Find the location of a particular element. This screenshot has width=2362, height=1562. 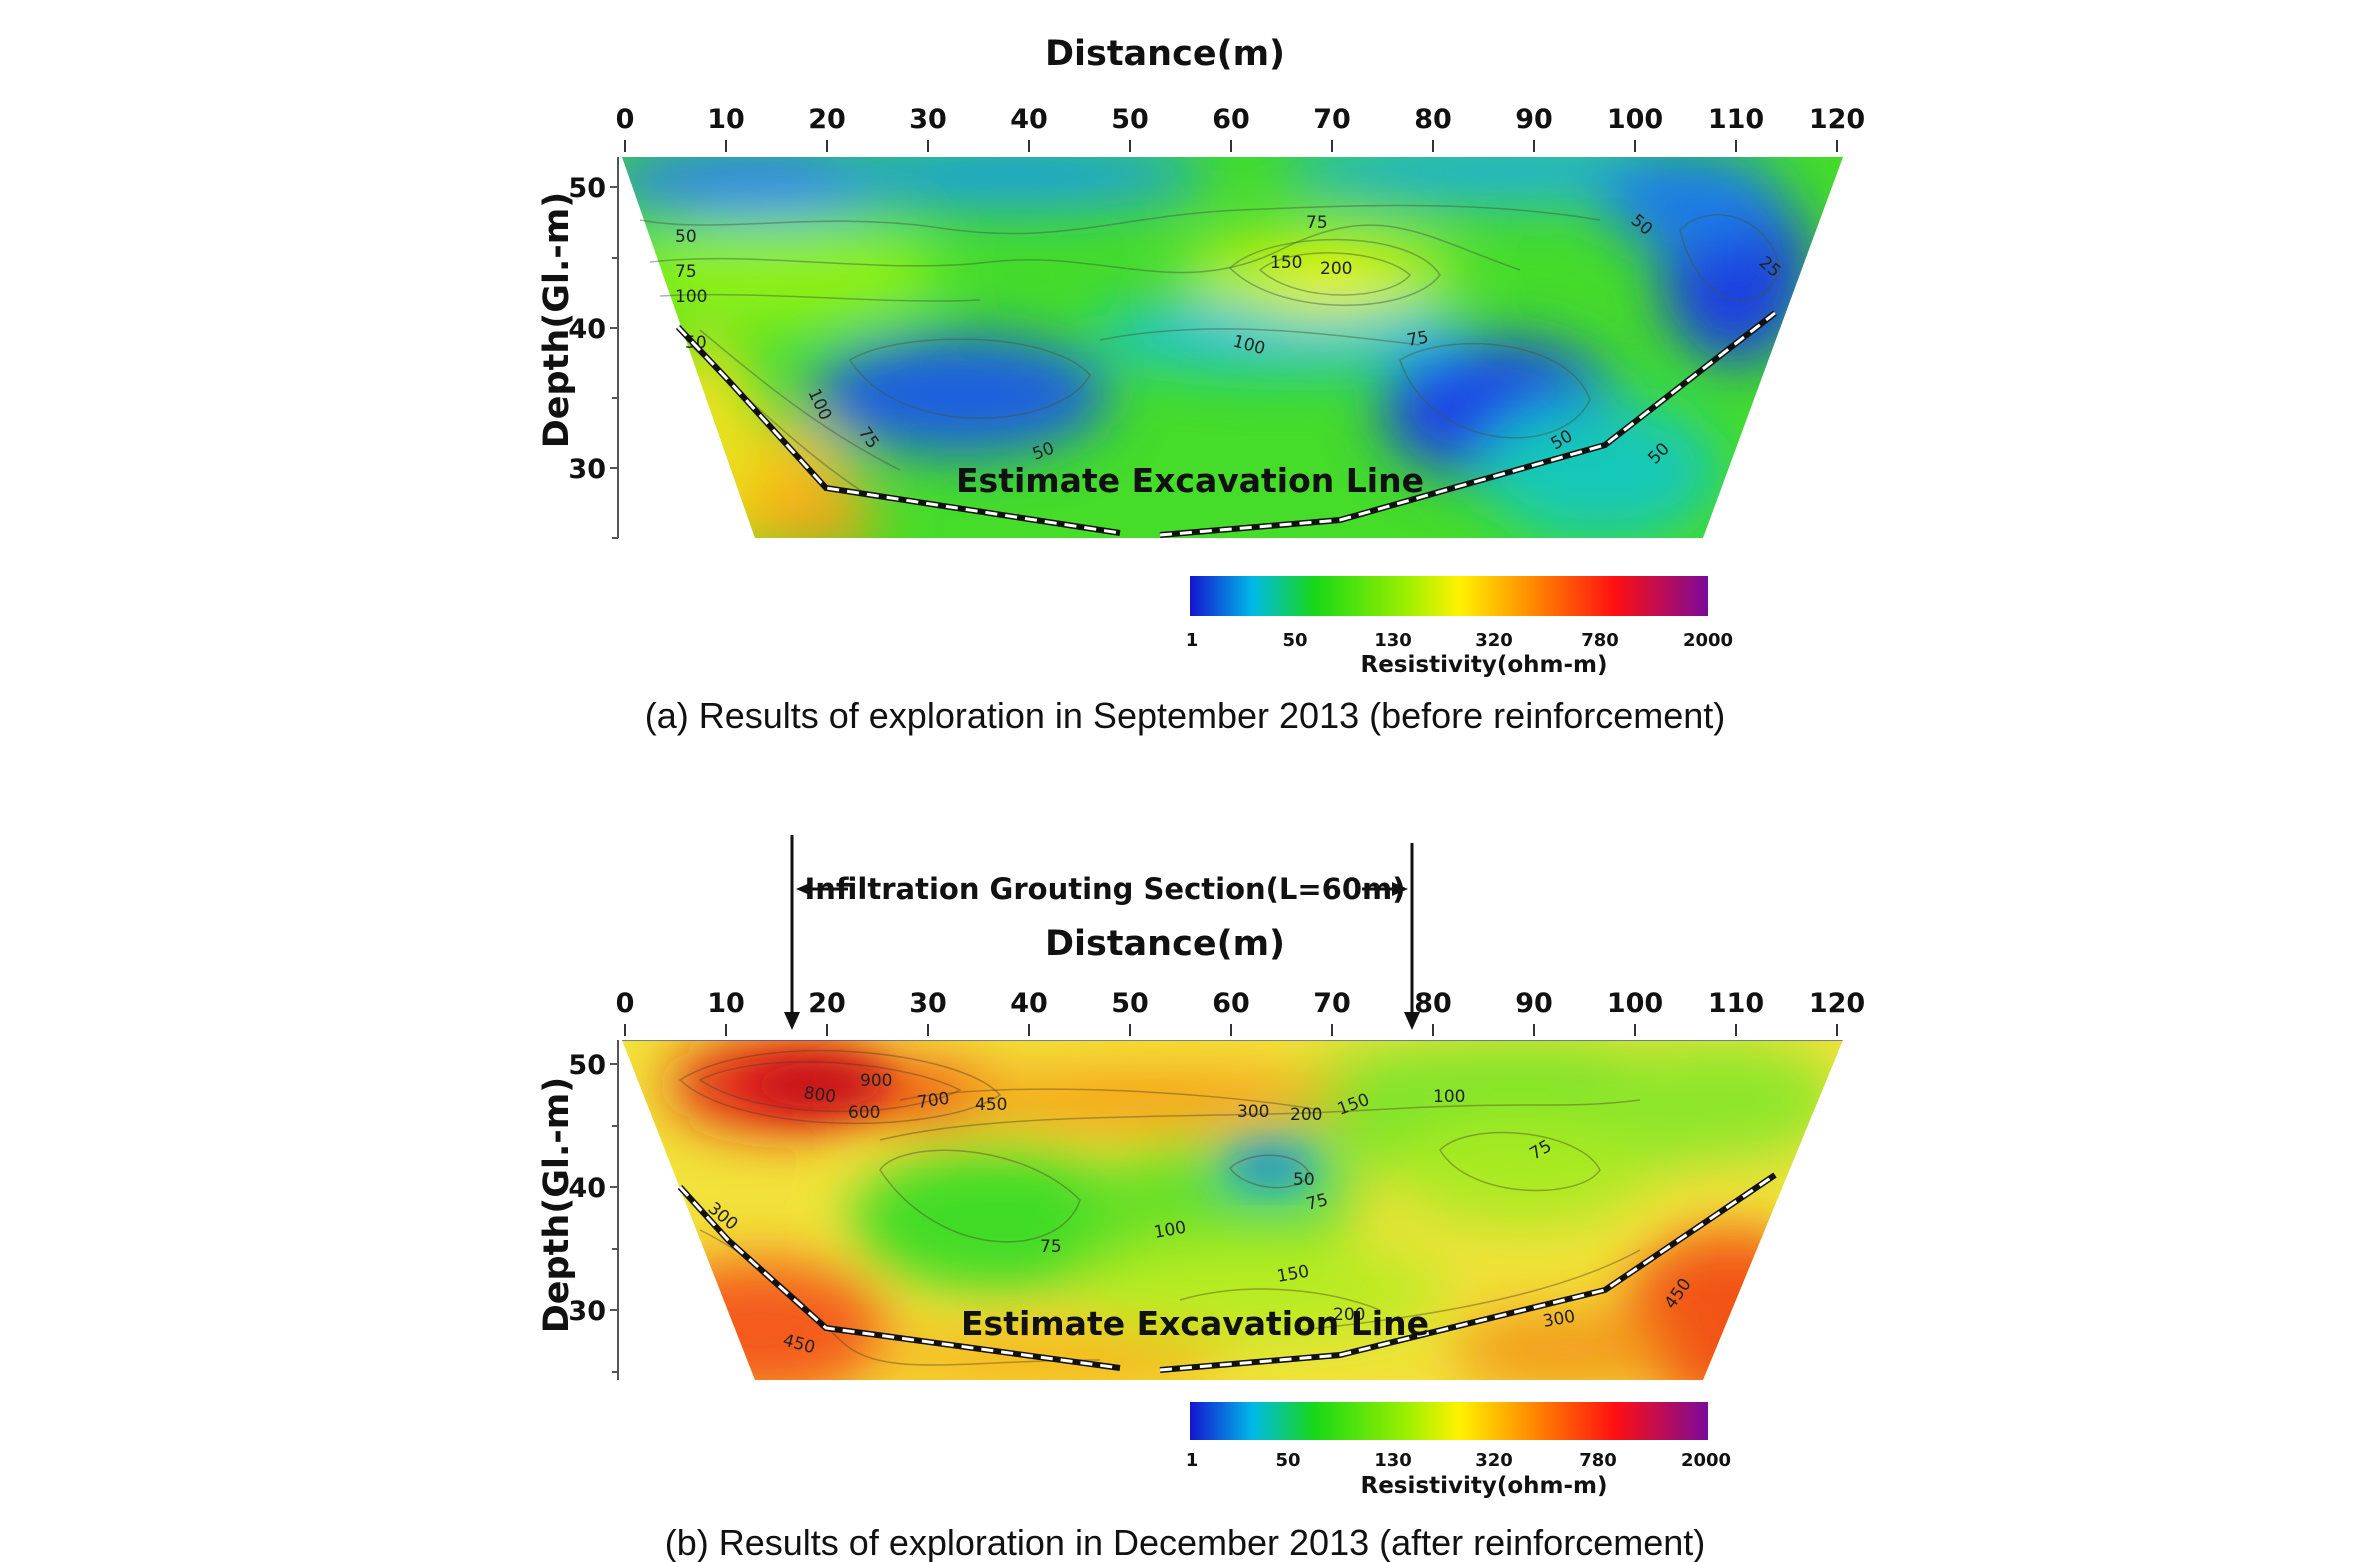

y-tick-marks-a is located at coordinates (614, 362).